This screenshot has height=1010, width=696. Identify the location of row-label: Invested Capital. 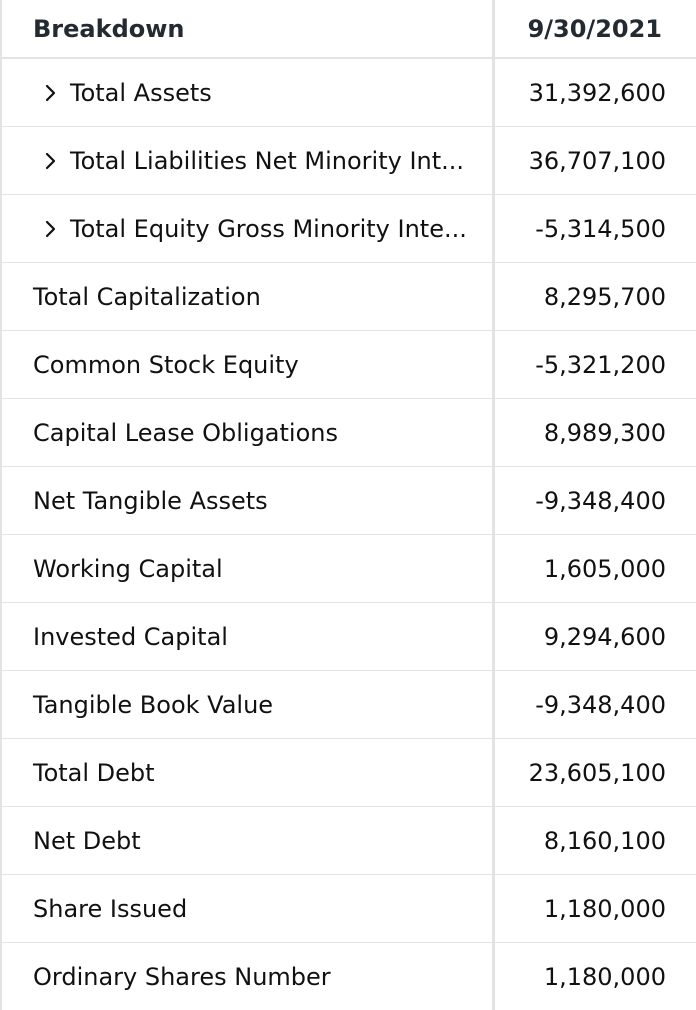
(130, 636).